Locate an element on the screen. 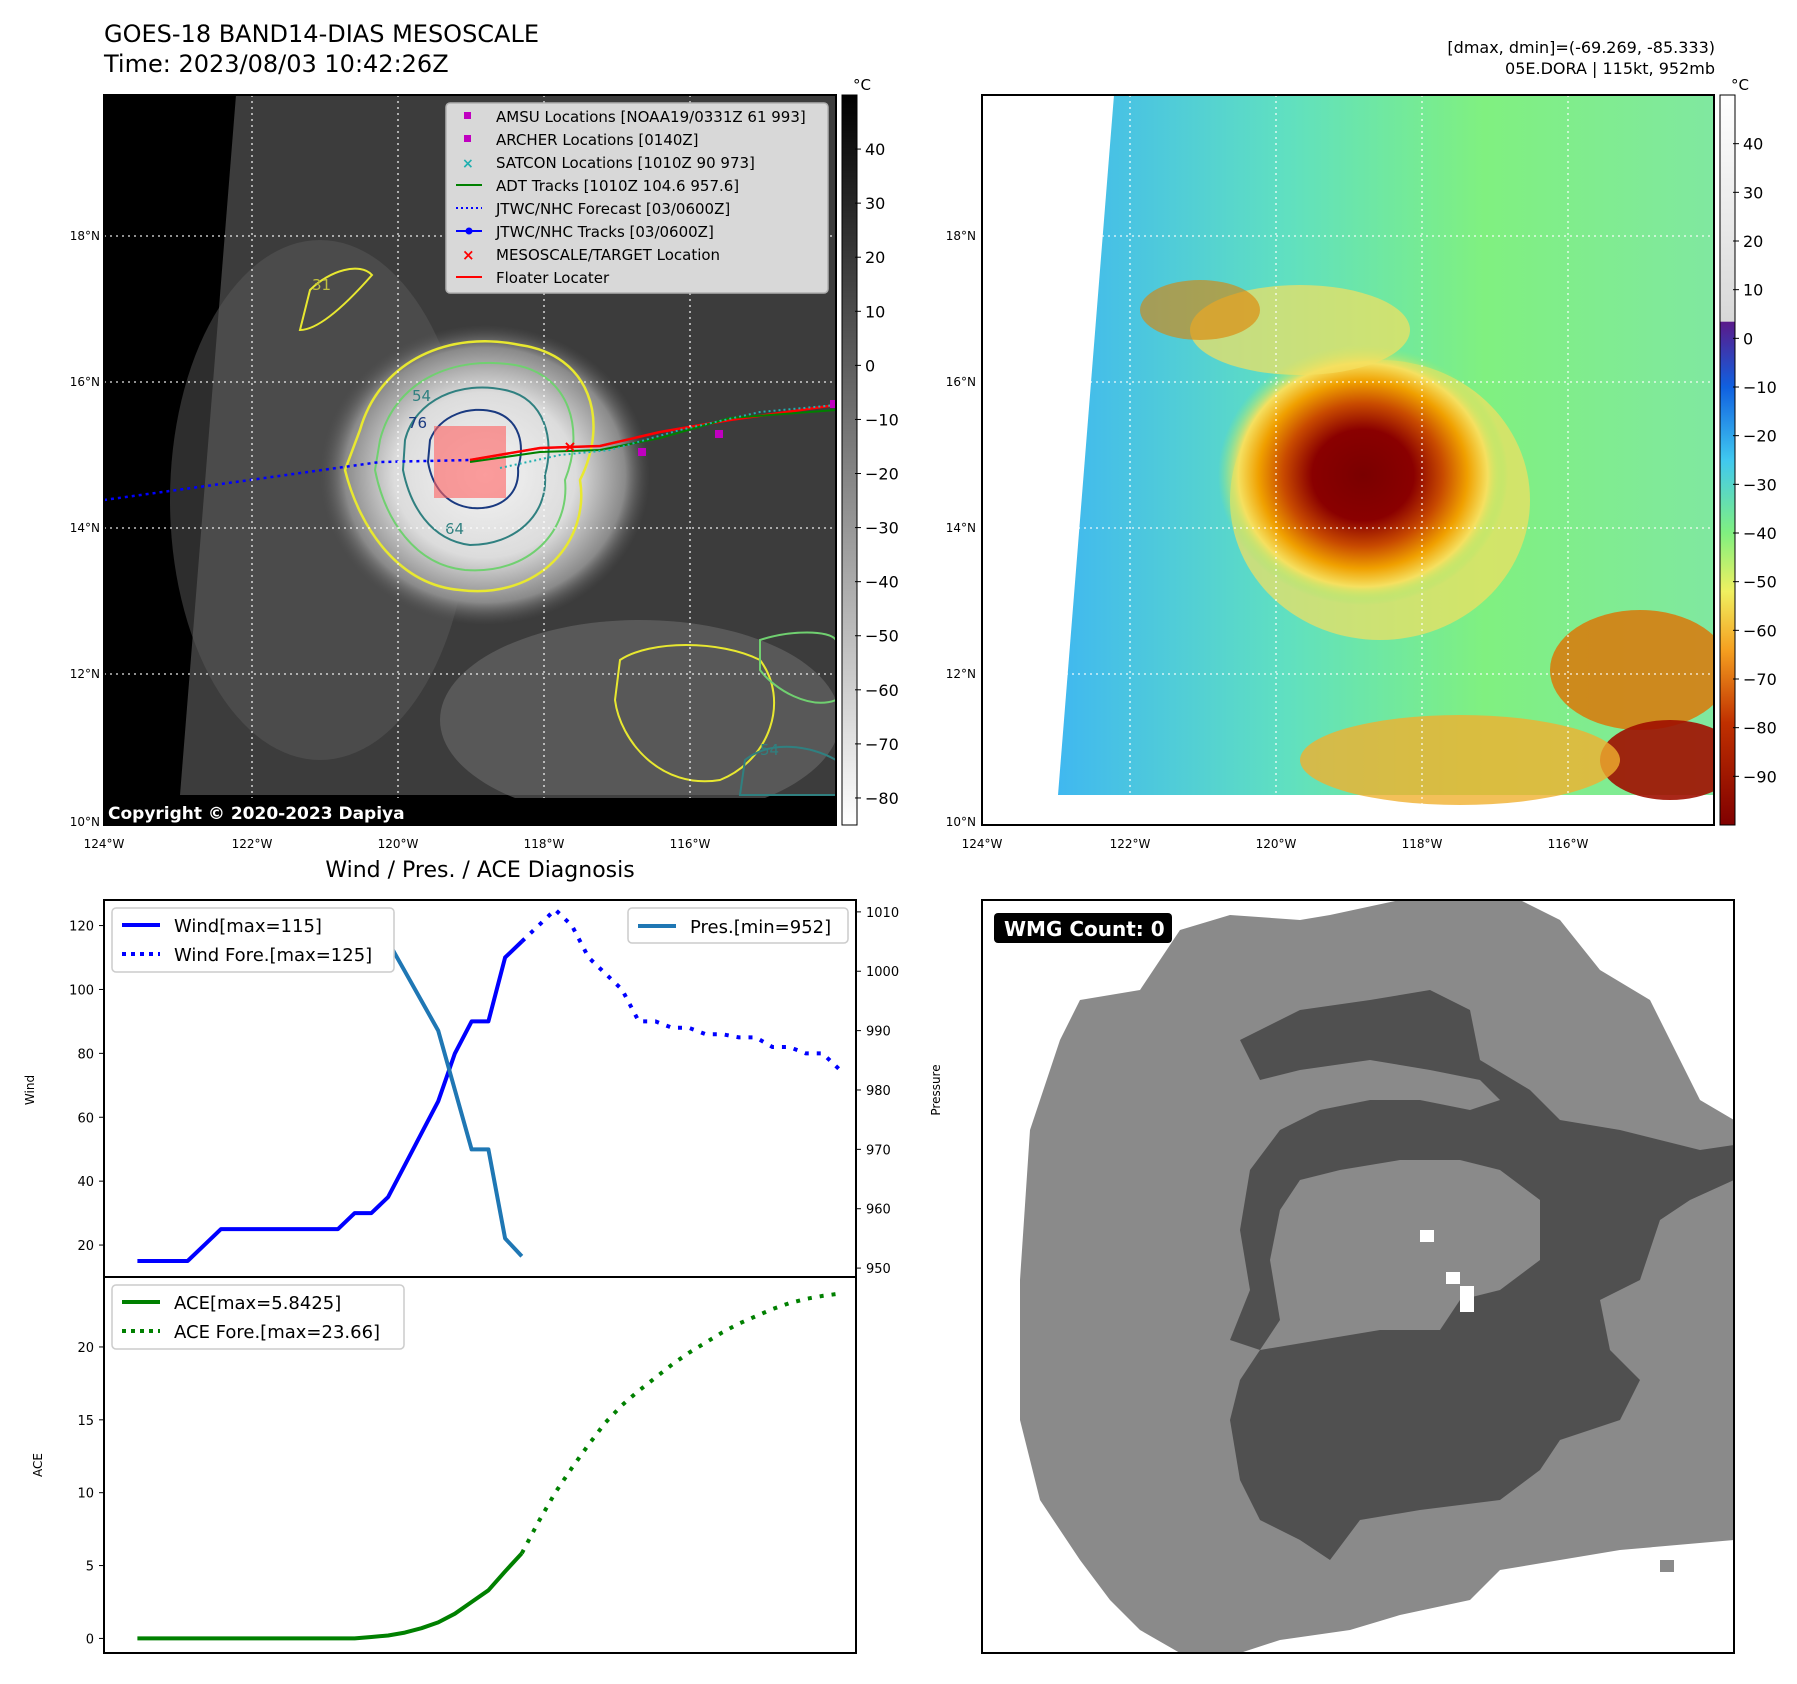  legend-ace-forecast: ACE Fore.[max=23.66] is located at coordinates (277, 1332).